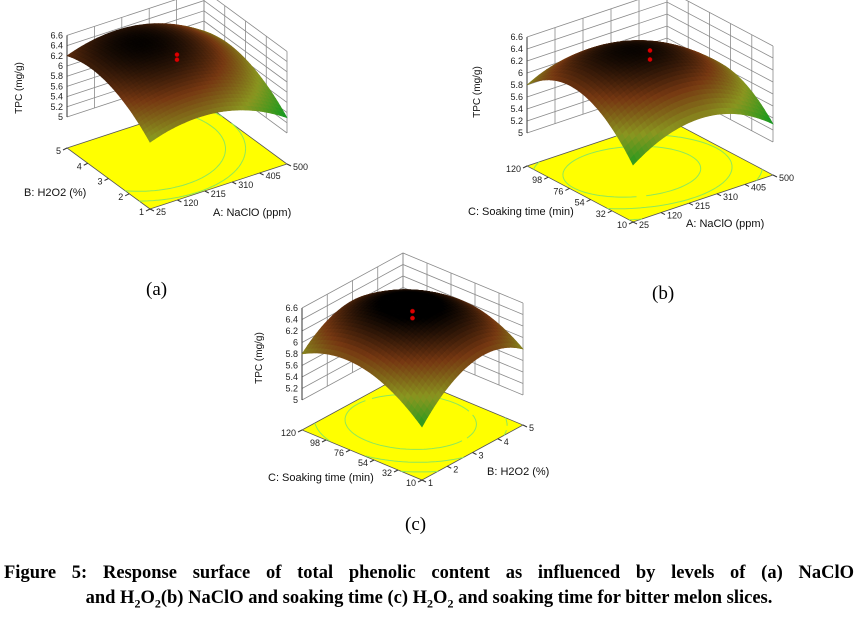 The width and height of the screenshot is (857, 619). What do you see at coordinates (79, 166) in the screenshot?
I see `y-tick-label: 4` at bounding box center [79, 166].